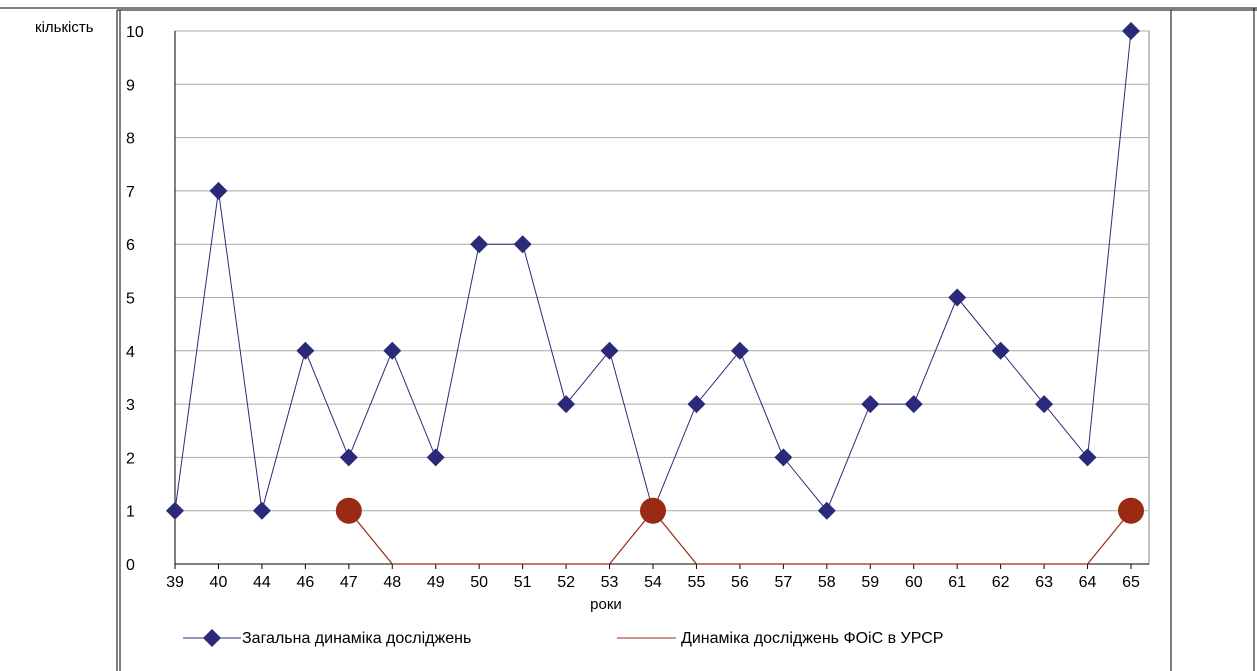 The height and width of the screenshot is (671, 1257). What do you see at coordinates (262, 582) in the screenshot?
I see `x-tick-label: 44` at bounding box center [262, 582].